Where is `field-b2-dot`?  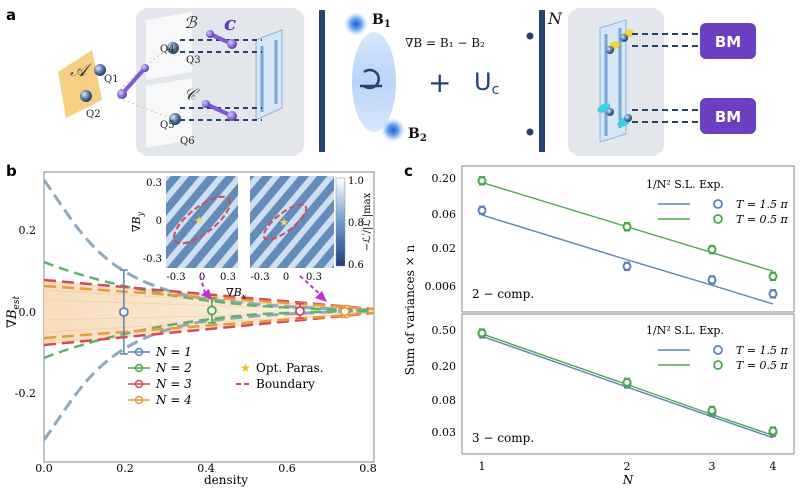 field-b2-dot is located at coordinates (393, 130).